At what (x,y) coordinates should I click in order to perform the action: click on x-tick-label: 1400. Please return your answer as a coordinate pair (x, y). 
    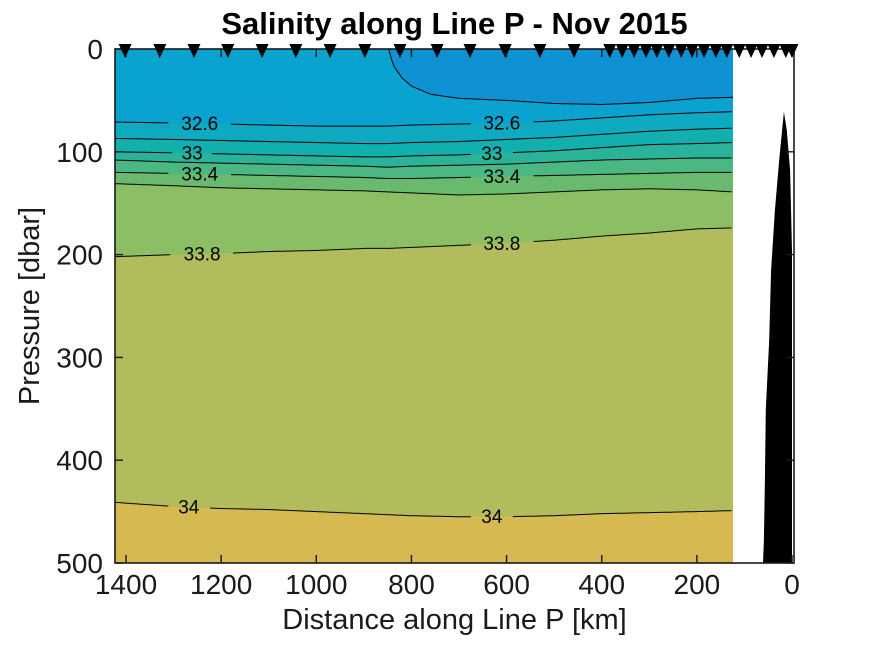
    Looking at the image, I should click on (126, 584).